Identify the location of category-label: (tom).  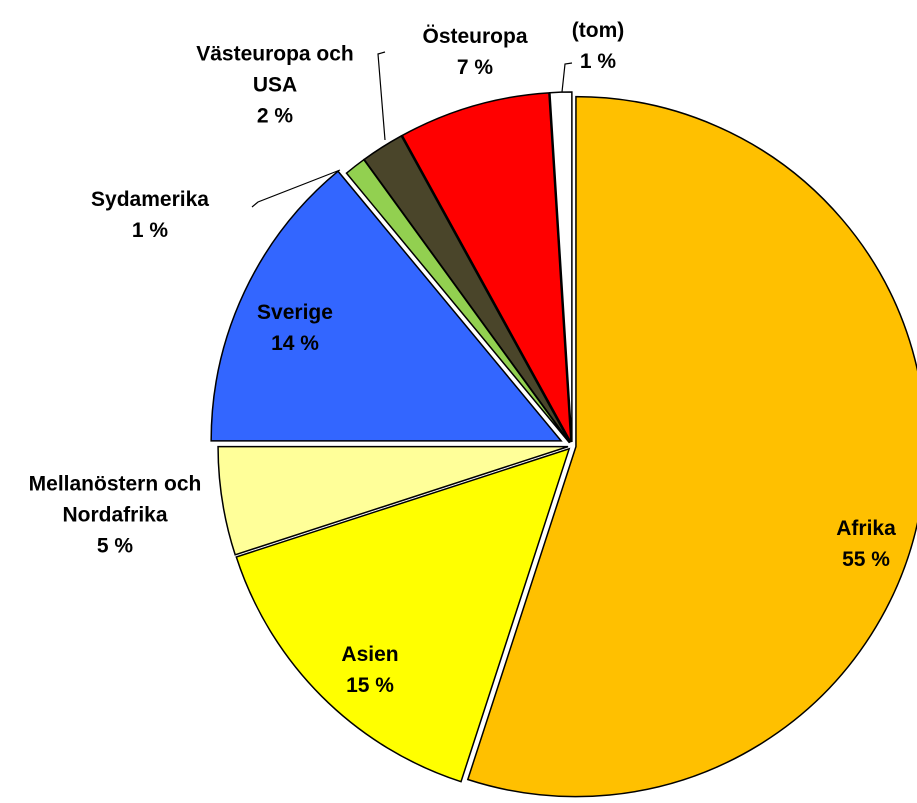
(598, 30).